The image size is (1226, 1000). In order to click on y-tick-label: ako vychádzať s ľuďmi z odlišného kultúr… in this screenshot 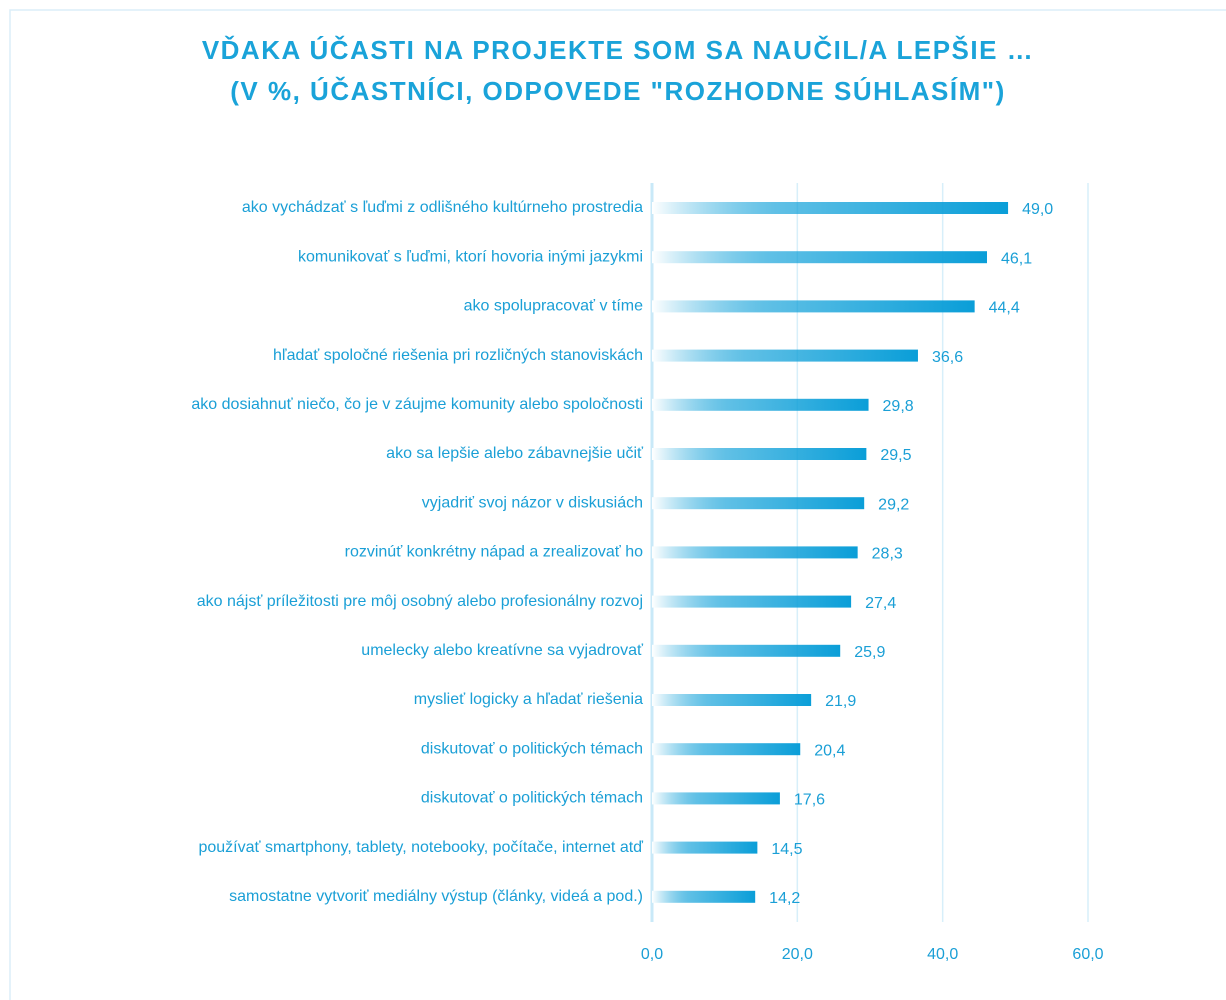, I will do `click(442, 207)`.